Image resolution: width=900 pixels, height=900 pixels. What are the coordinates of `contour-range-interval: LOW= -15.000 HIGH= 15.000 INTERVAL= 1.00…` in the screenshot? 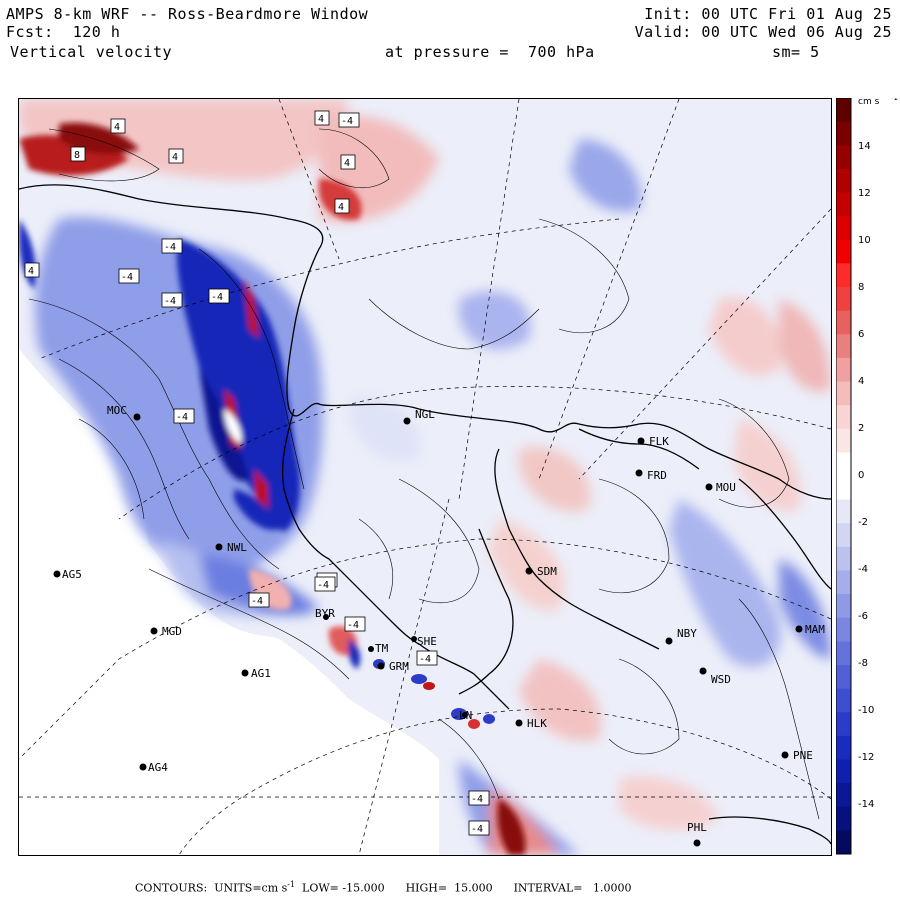 It's located at (463, 888).